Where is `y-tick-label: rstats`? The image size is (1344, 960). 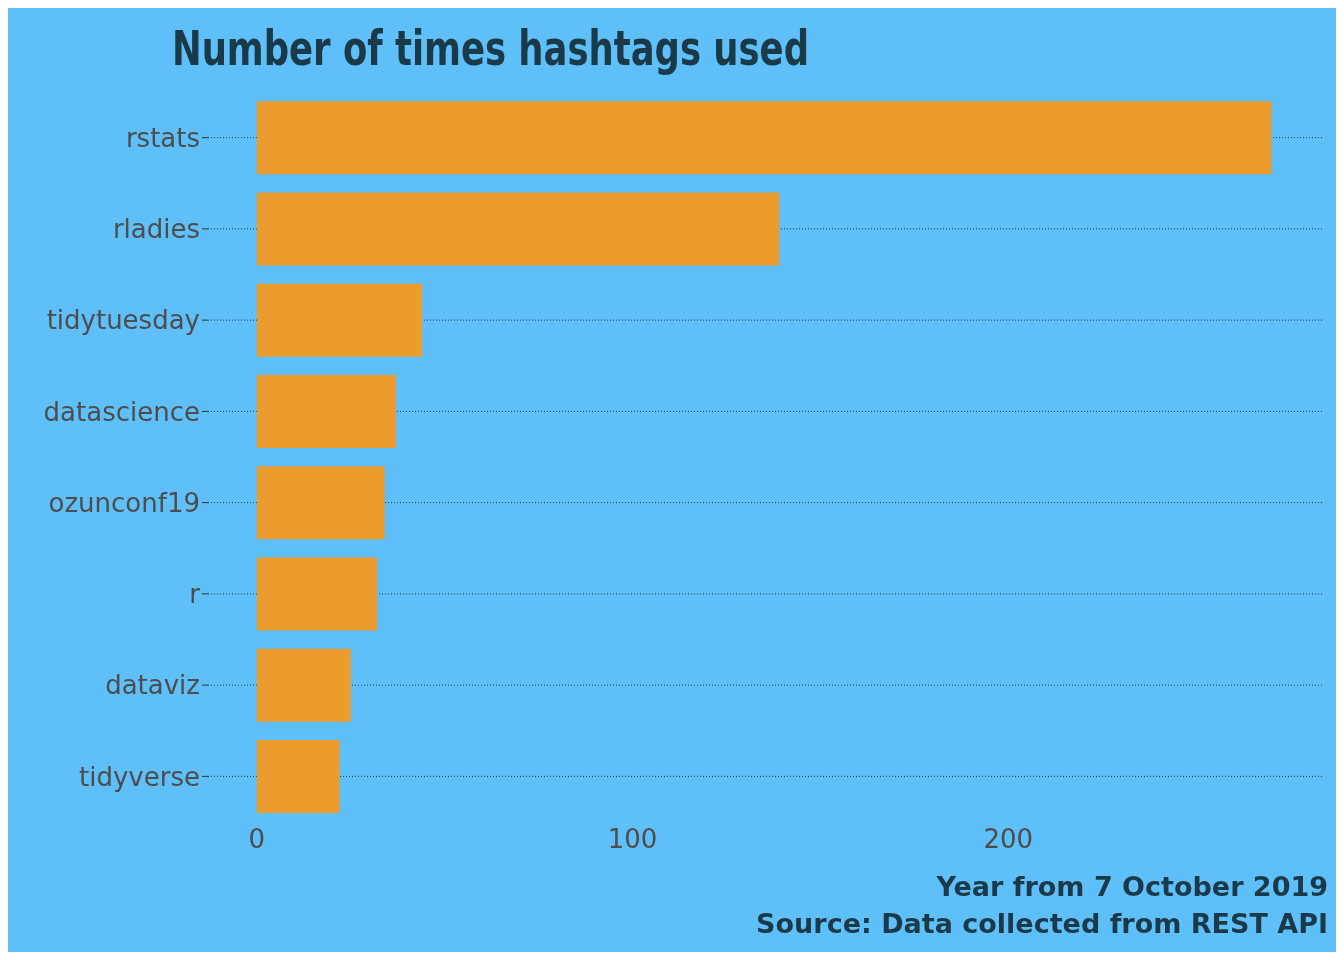 y-tick-label: rstats is located at coordinates (162, 137).